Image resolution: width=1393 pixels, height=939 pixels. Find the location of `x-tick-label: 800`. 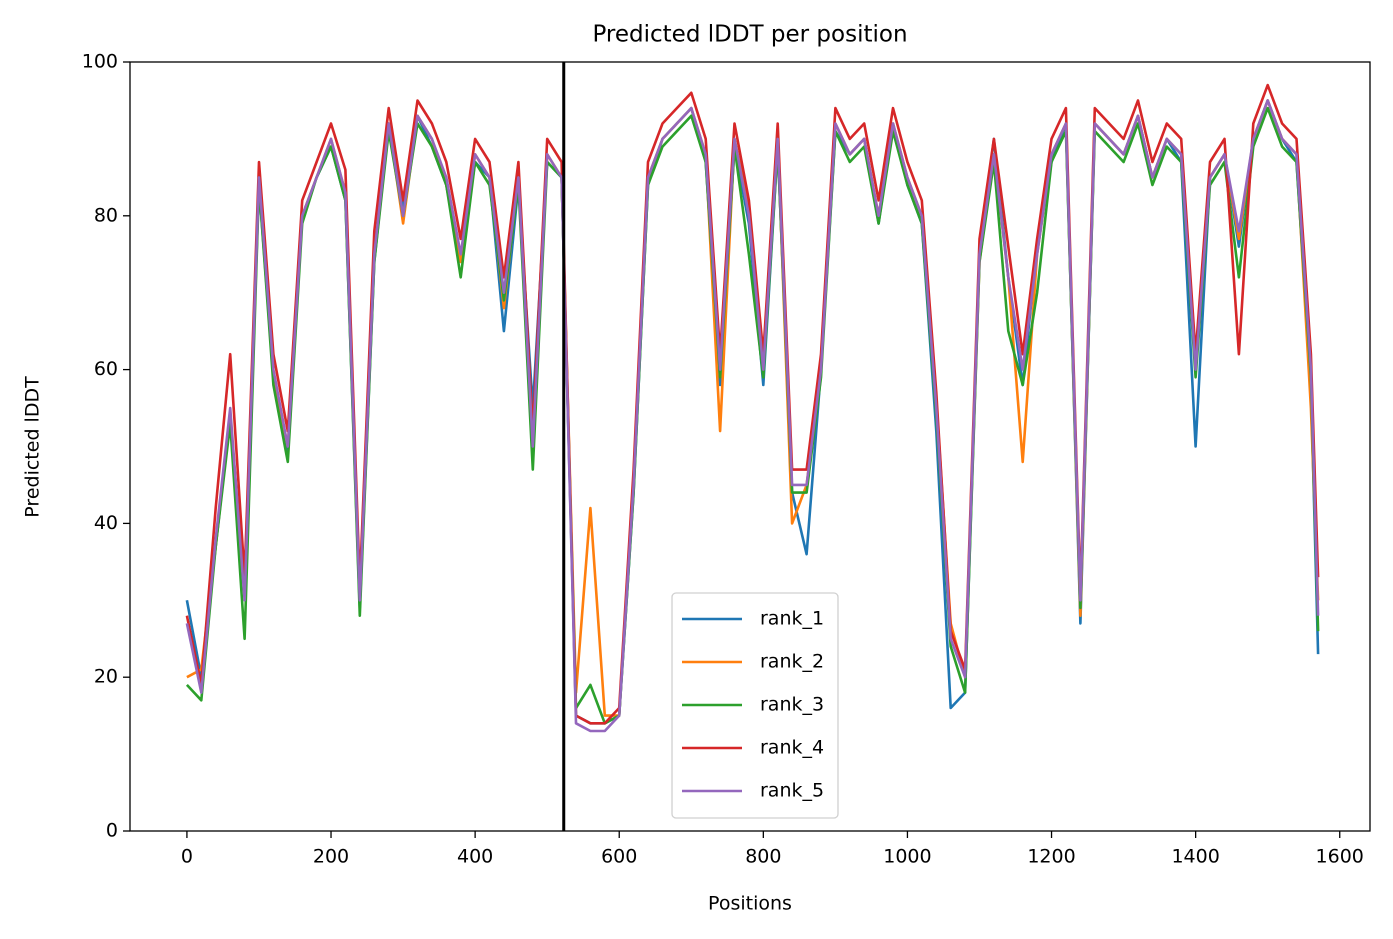

x-tick-label: 800 is located at coordinates (763, 857).